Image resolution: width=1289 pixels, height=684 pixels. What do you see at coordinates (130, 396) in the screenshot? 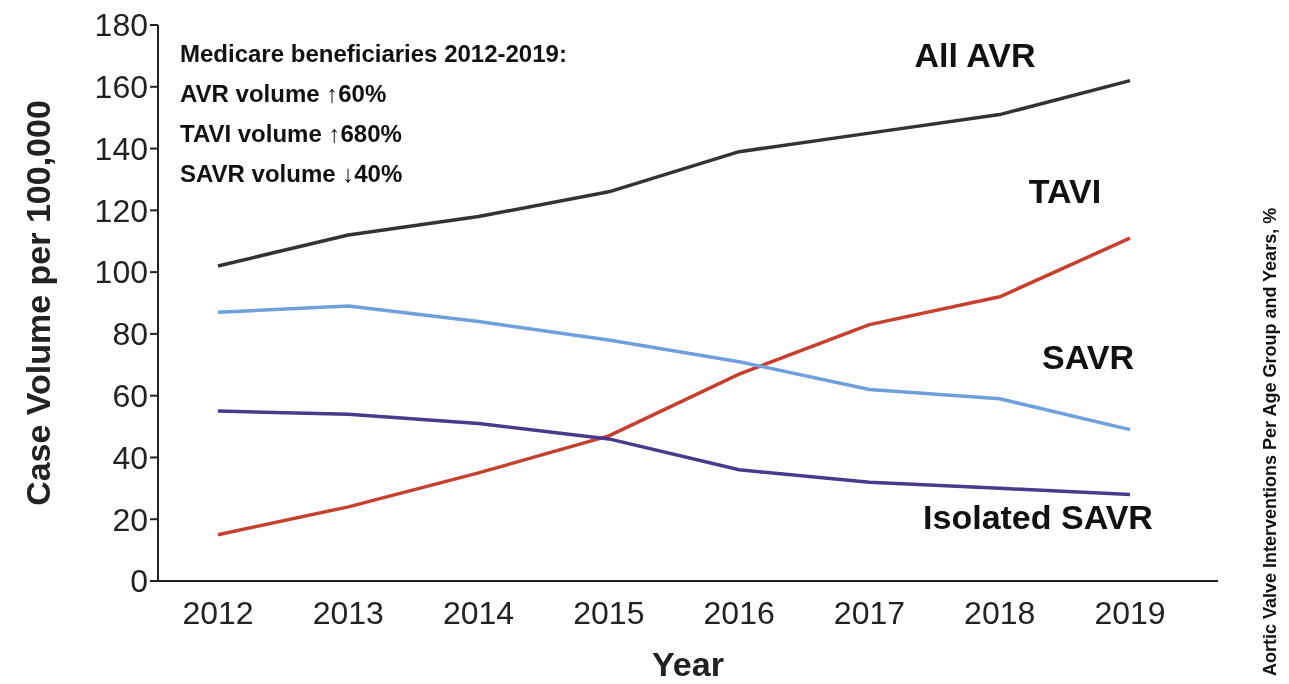
I see `y-tick-label: 60` at bounding box center [130, 396].